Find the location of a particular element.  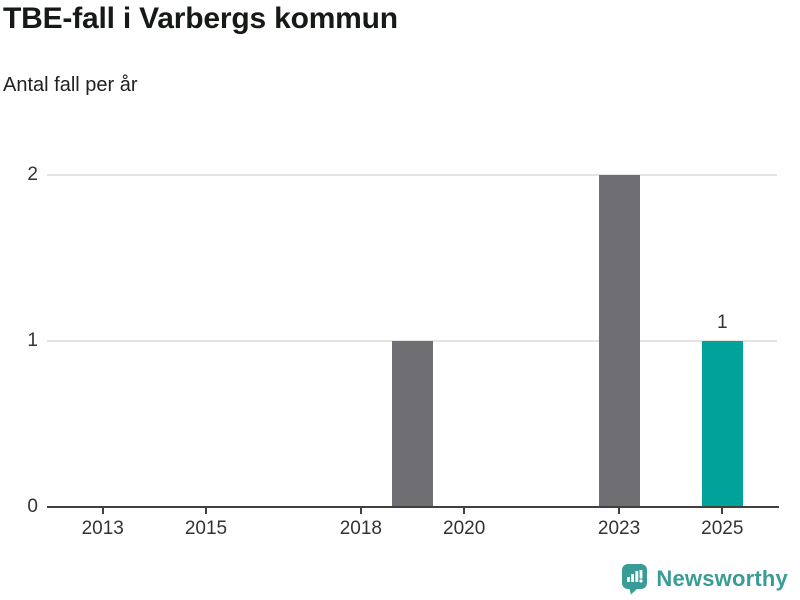

x-tick-2020 is located at coordinates (464, 511).